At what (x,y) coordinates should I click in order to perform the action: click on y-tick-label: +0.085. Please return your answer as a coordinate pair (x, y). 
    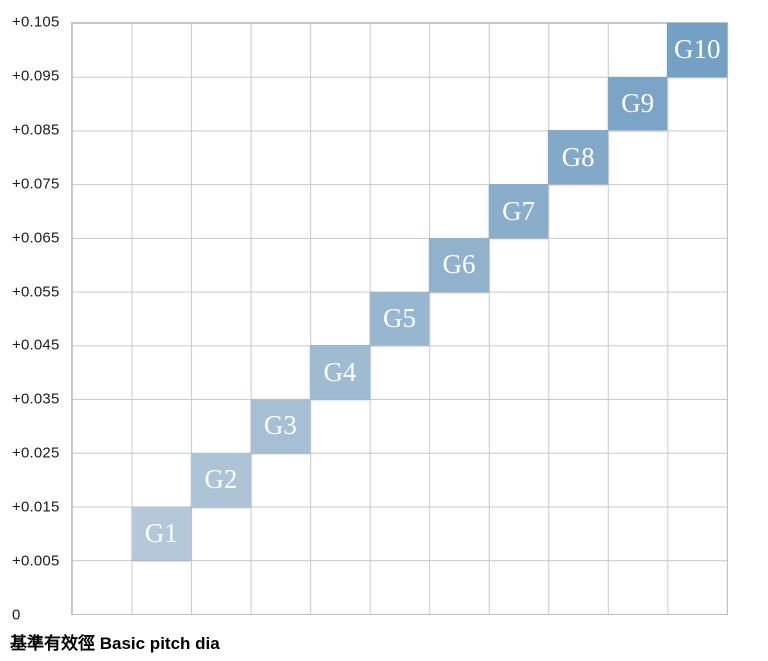
    Looking at the image, I should click on (36, 130).